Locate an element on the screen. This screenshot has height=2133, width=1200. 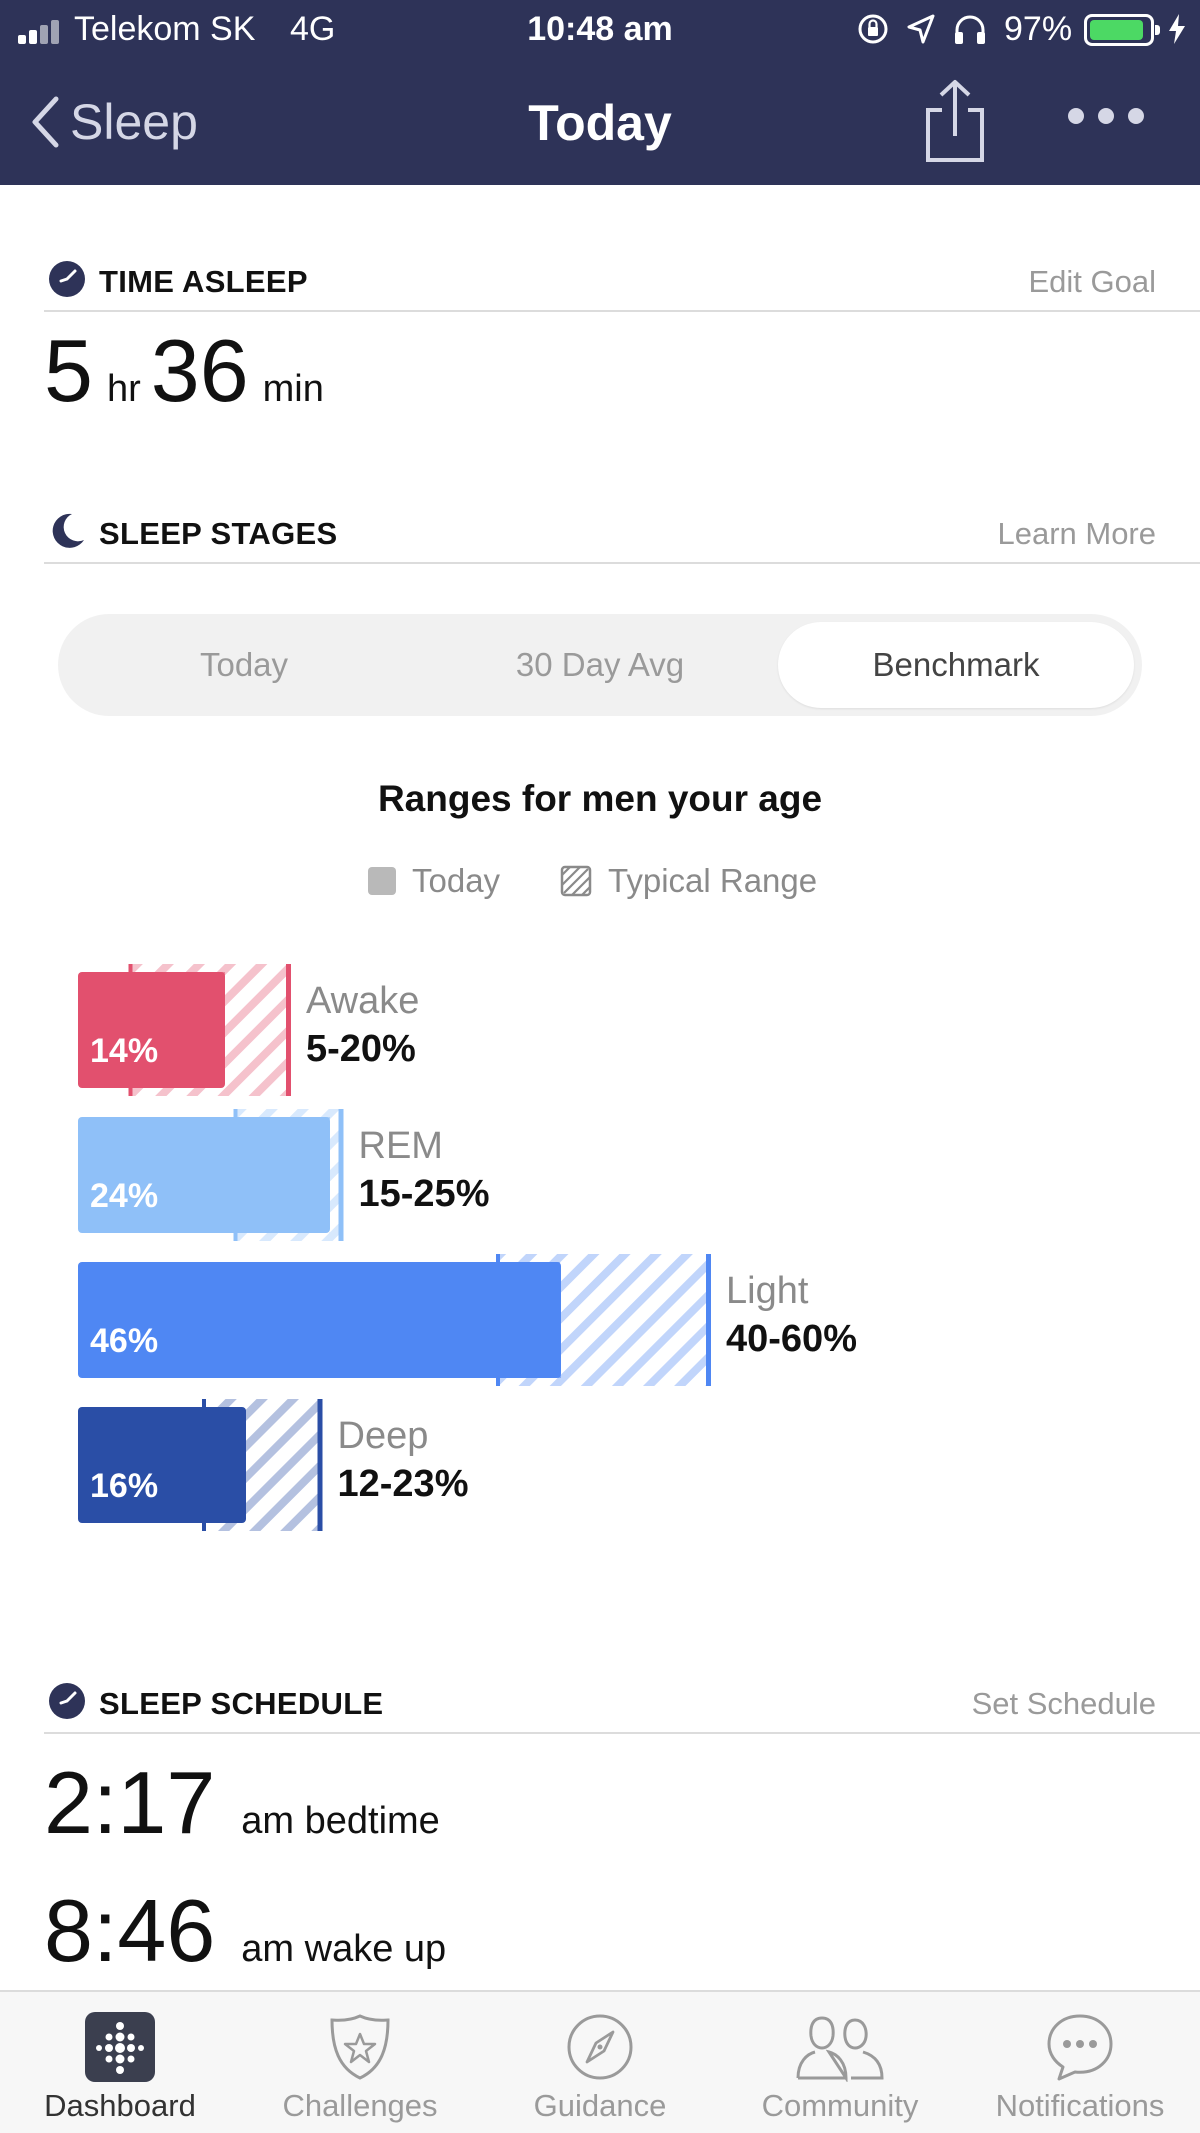
range-overlap-deep is located at coordinates (225, 1465).